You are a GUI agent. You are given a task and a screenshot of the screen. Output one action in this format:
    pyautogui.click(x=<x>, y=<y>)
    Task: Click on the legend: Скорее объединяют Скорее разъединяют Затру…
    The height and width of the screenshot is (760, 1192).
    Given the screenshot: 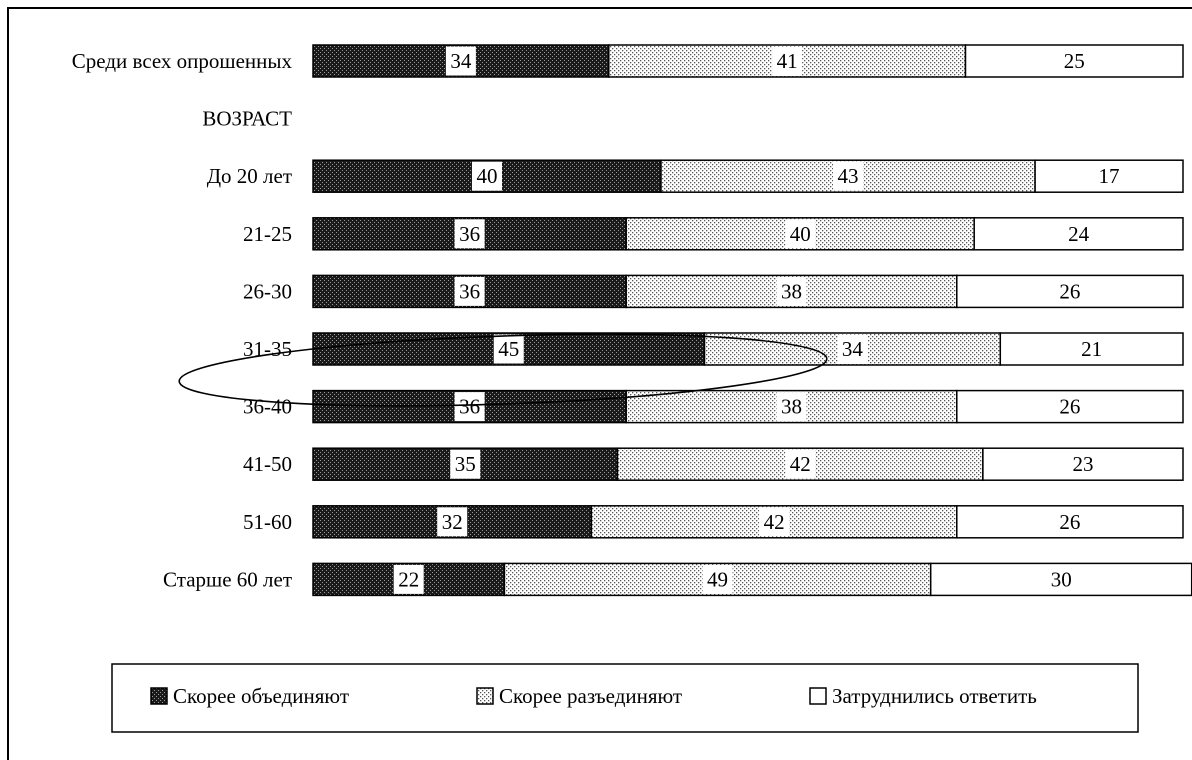 What is the action you would take?
    pyautogui.click(x=625, y=698)
    